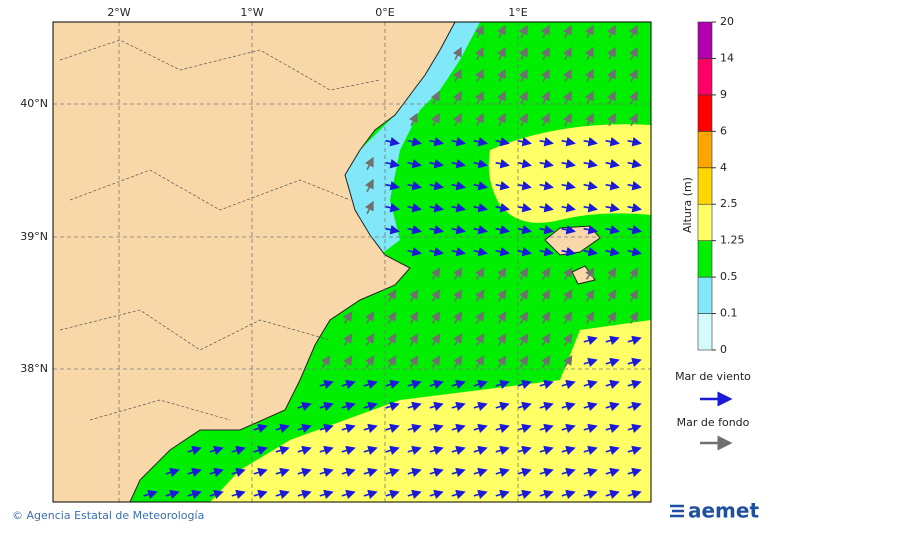 The height and width of the screenshot is (537, 900). I want to click on logo-text: aemet, so click(723, 511).